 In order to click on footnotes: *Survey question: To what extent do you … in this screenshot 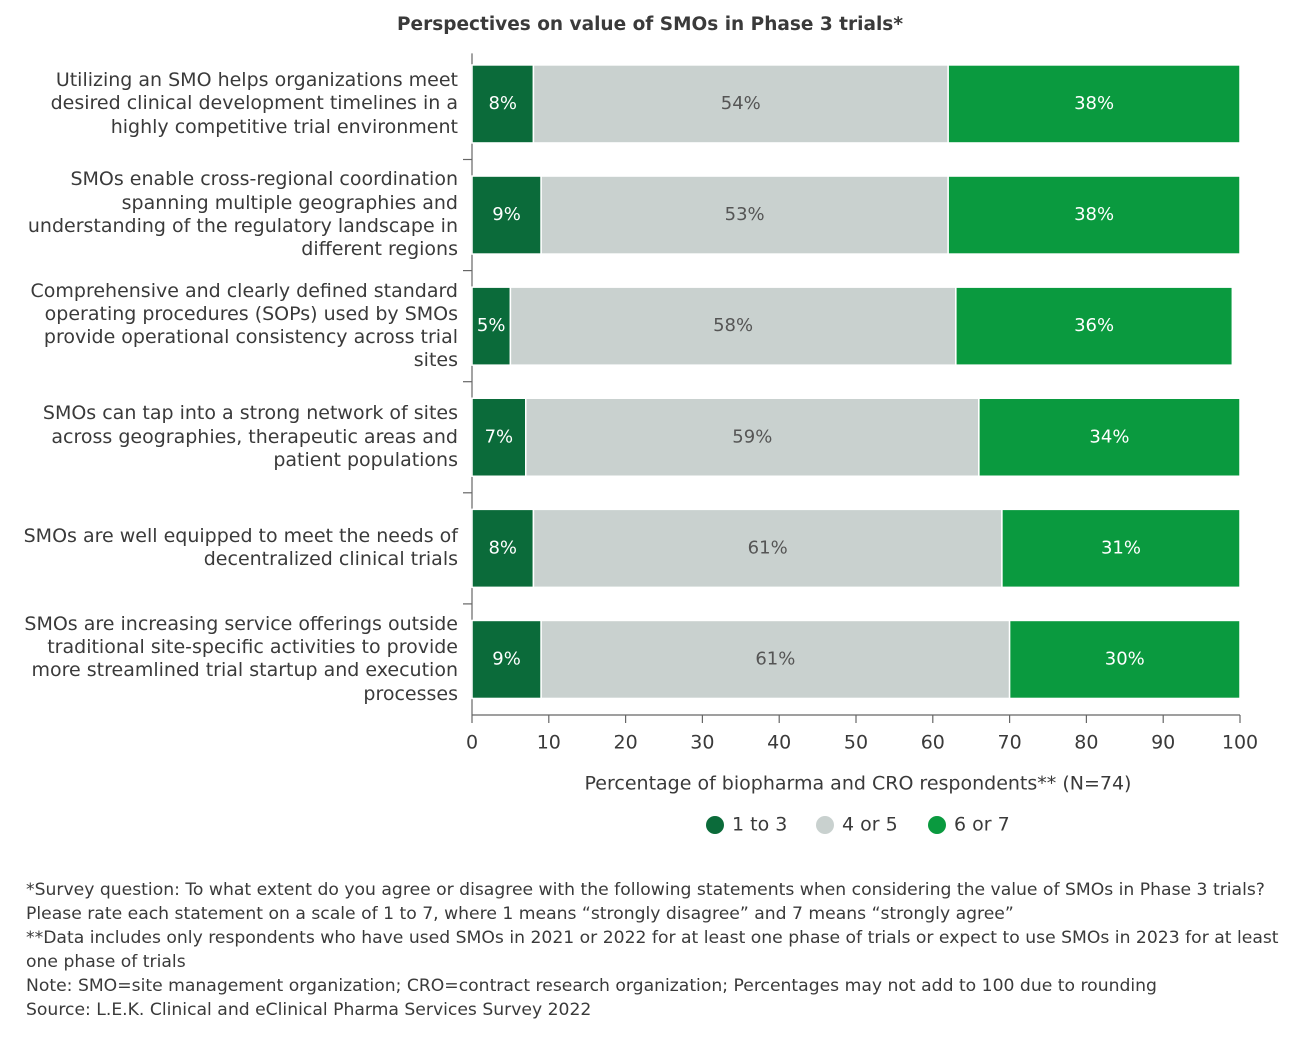, I will do `click(653, 950)`.